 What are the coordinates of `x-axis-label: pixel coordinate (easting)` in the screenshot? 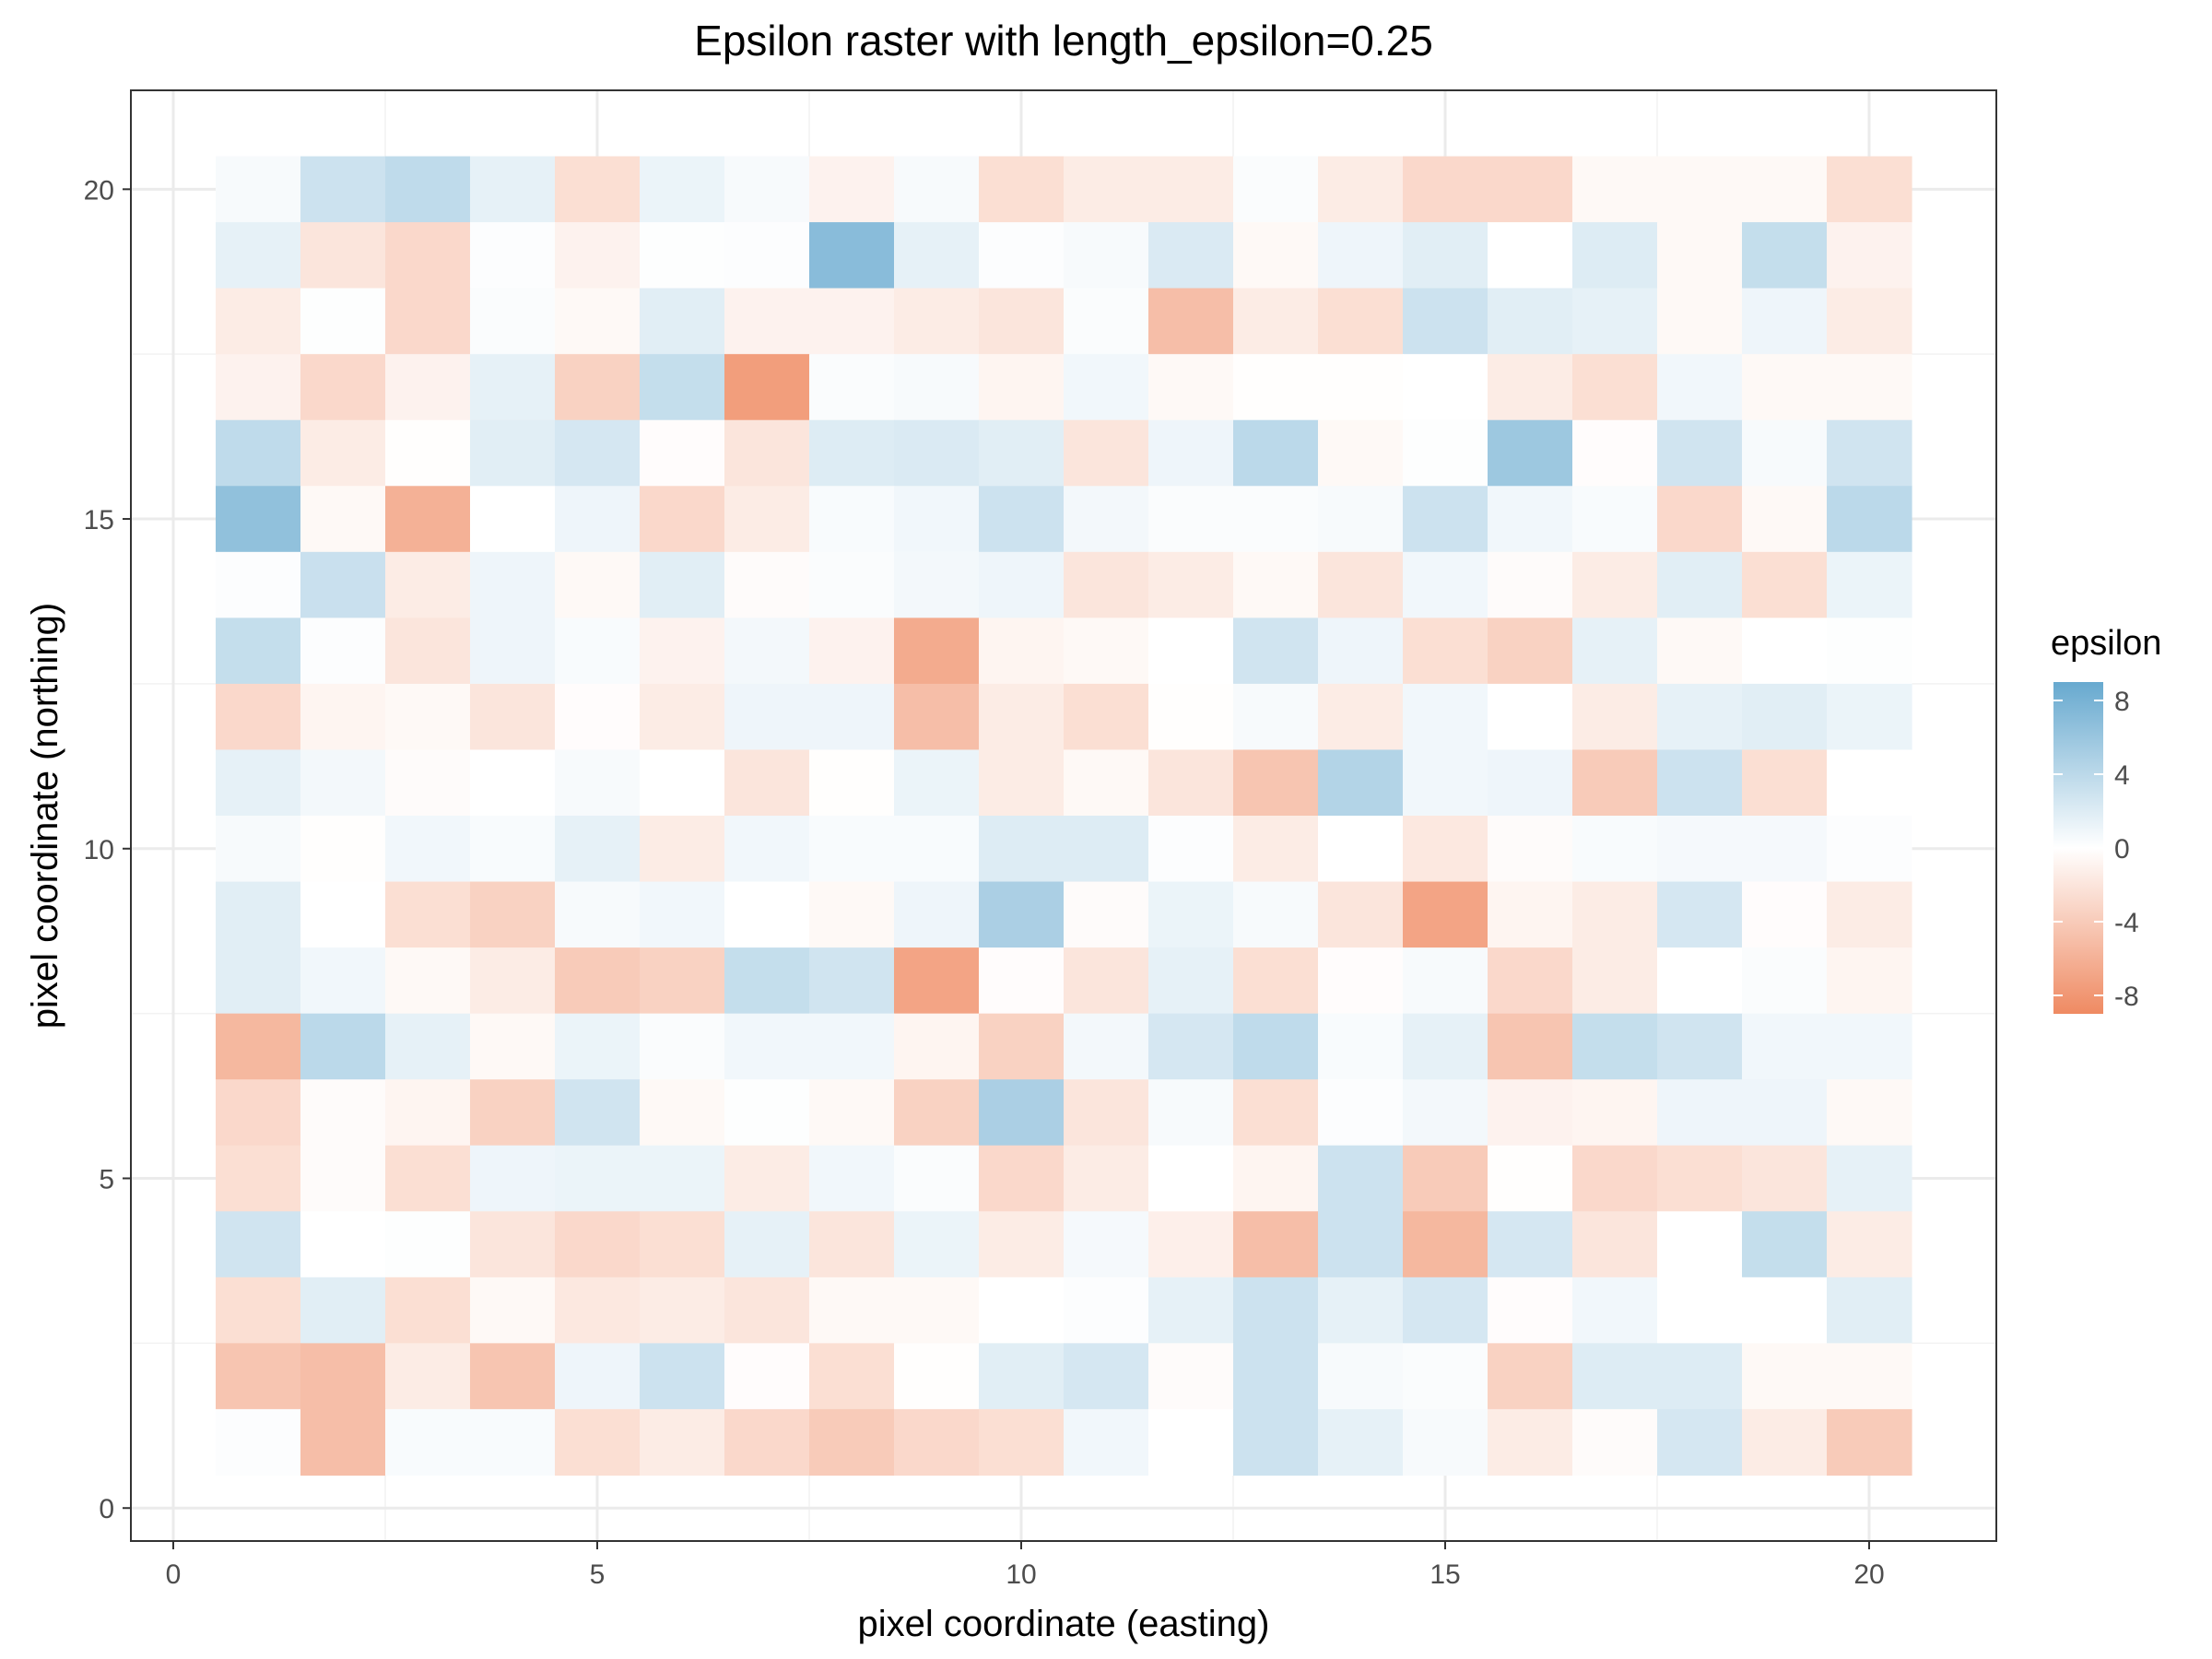 It's located at (1064, 1624).